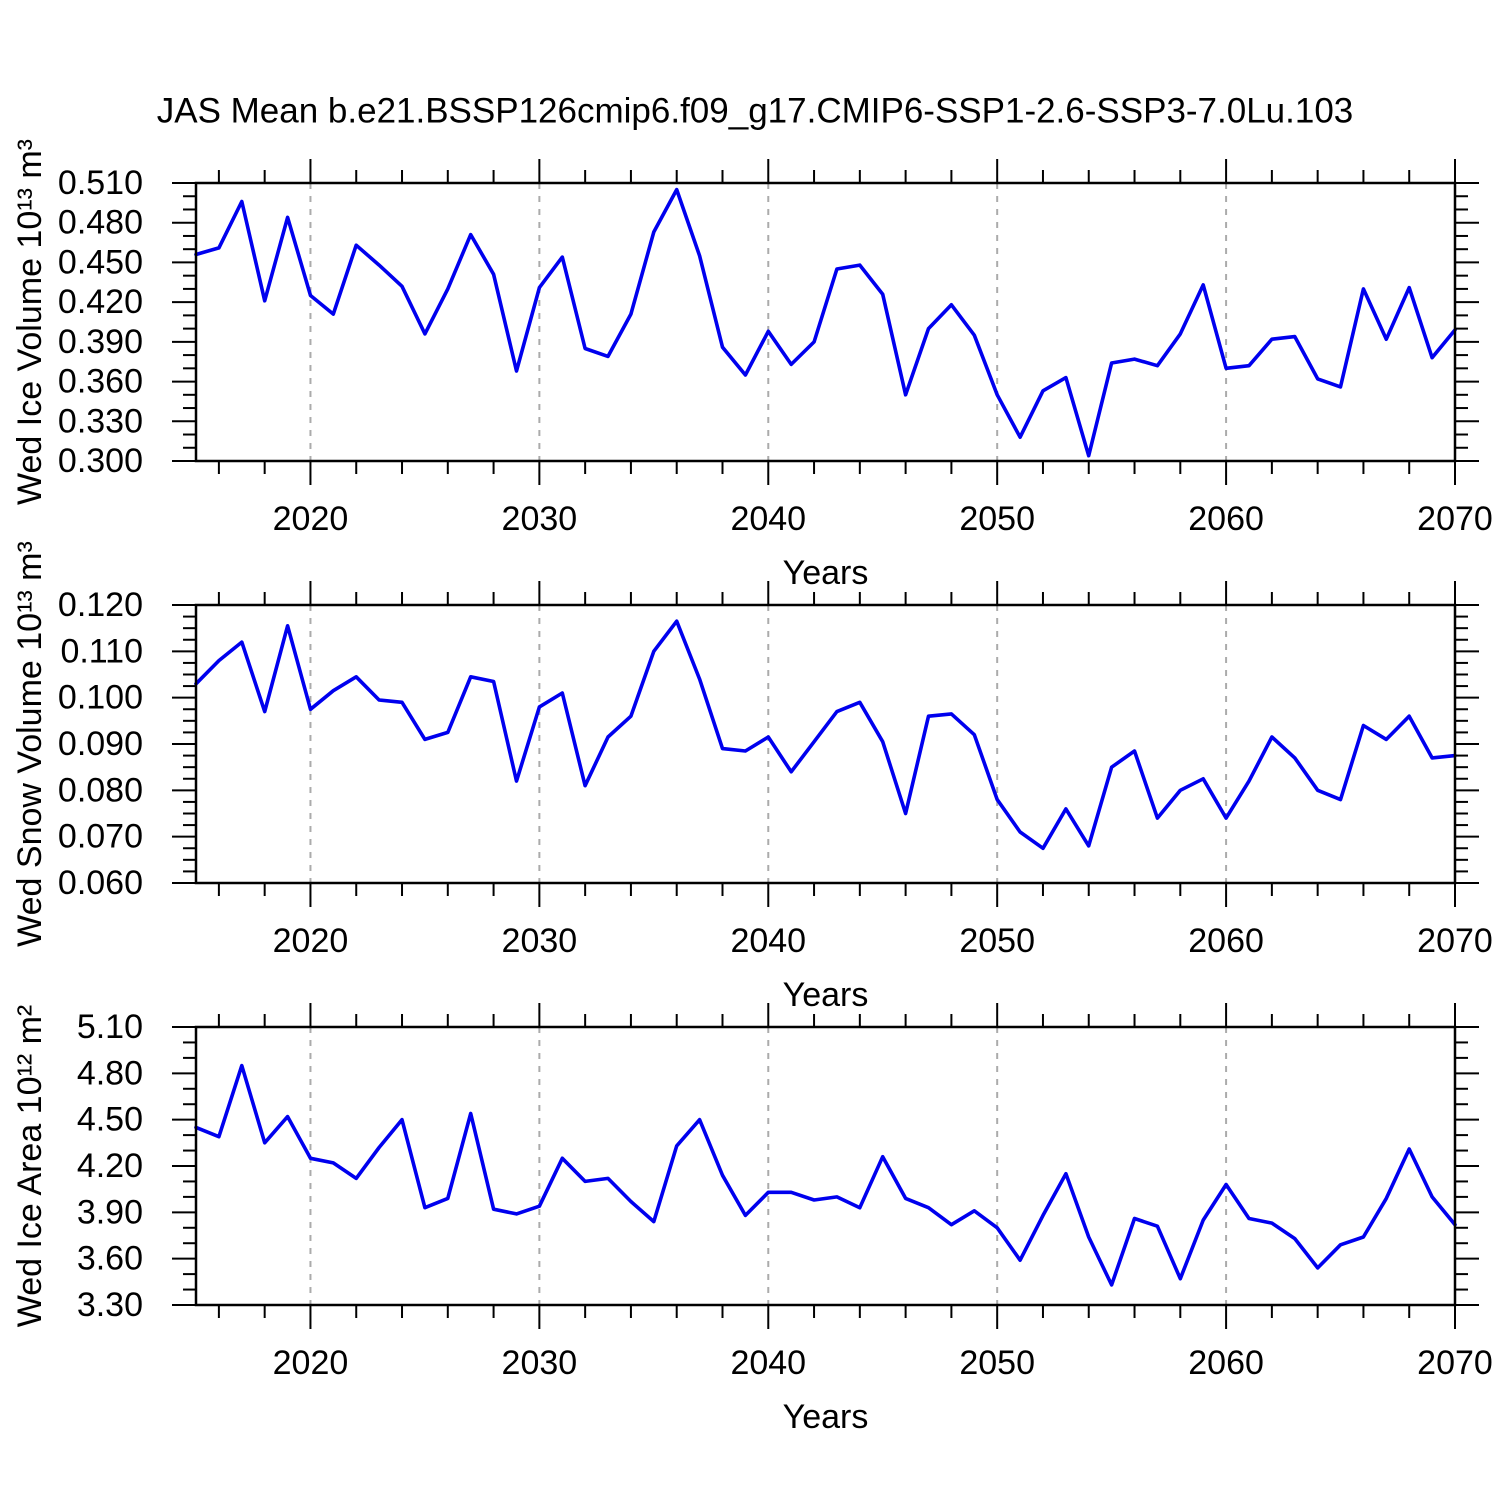 The width and height of the screenshot is (1500, 1500). What do you see at coordinates (110, 1212) in the screenshot?
I see `y-tick-label: 3.90` at bounding box center [110, 1212].